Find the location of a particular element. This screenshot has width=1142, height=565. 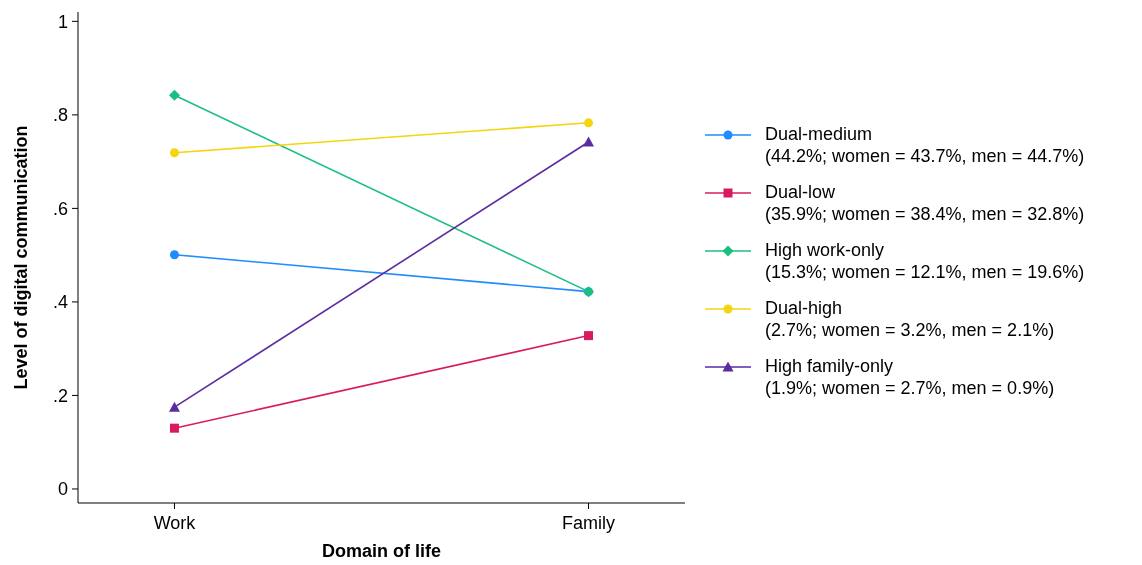

x-tick-label: Family is located at coordinates (589, 523).